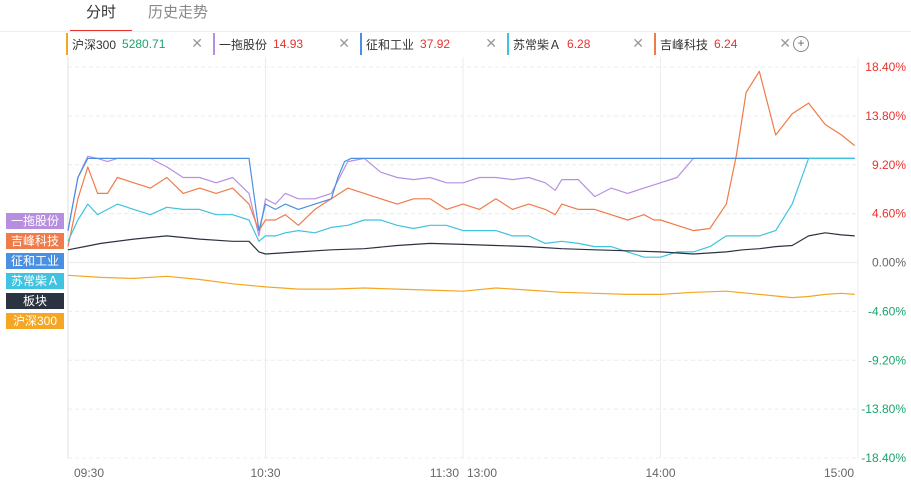  What do you see at coordinates (684, 44) in the screenshot?
I see `chip-name: 吉峰科技` at bounding box center [684, 44].